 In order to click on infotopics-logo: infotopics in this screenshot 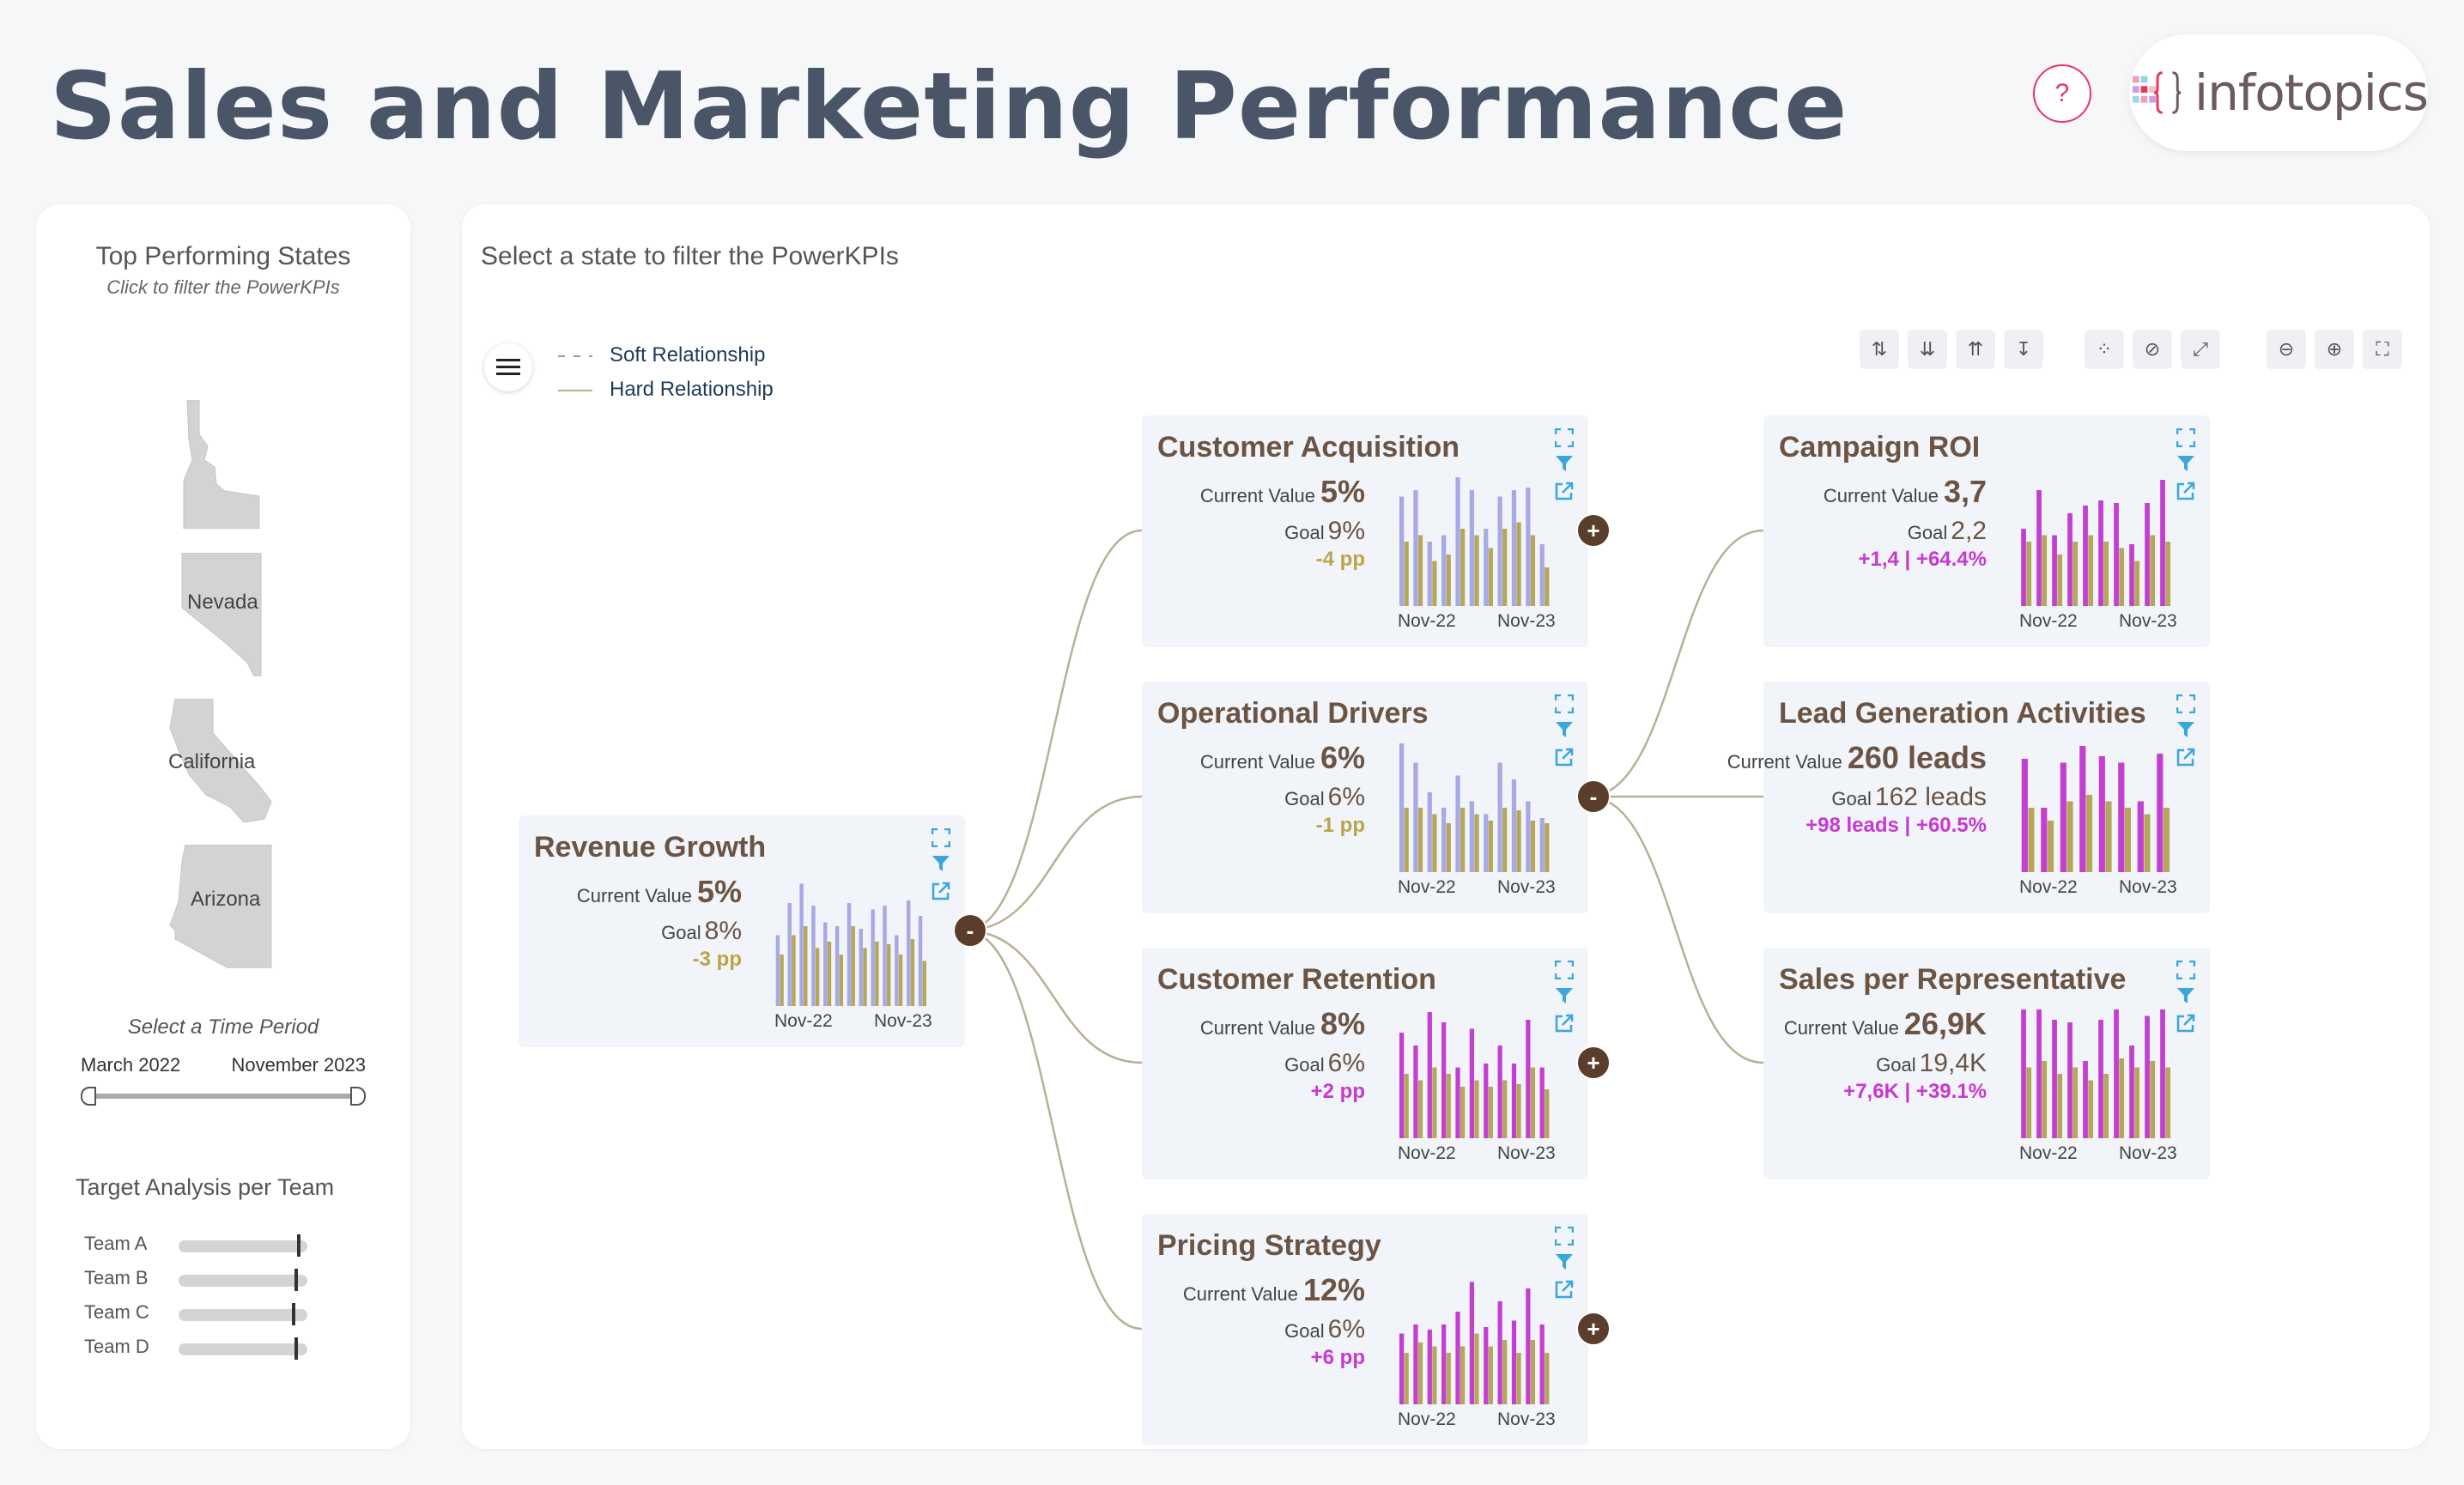, I will do `click(2279, 93)`.